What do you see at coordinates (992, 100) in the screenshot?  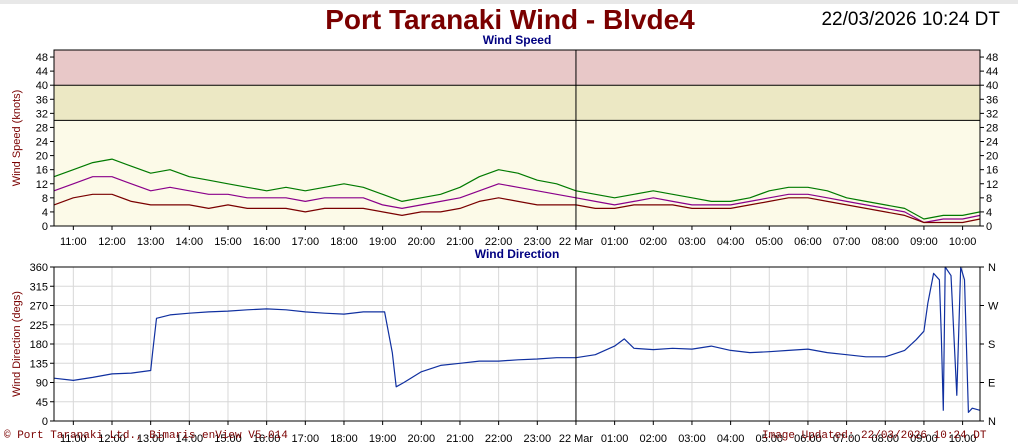 I see `y2-tick-label: 36` at bounding box center [992, 100].